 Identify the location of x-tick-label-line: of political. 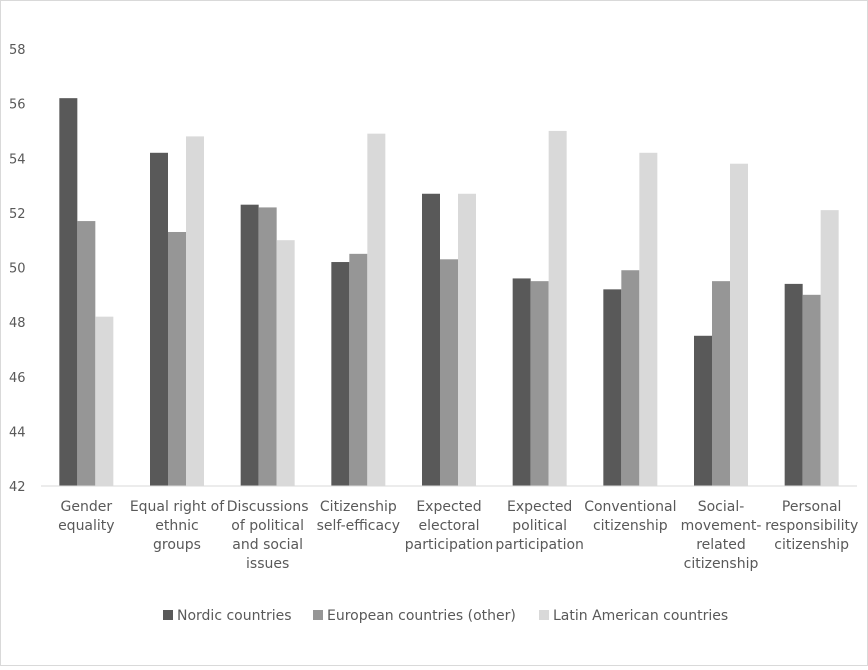
(267, 526).